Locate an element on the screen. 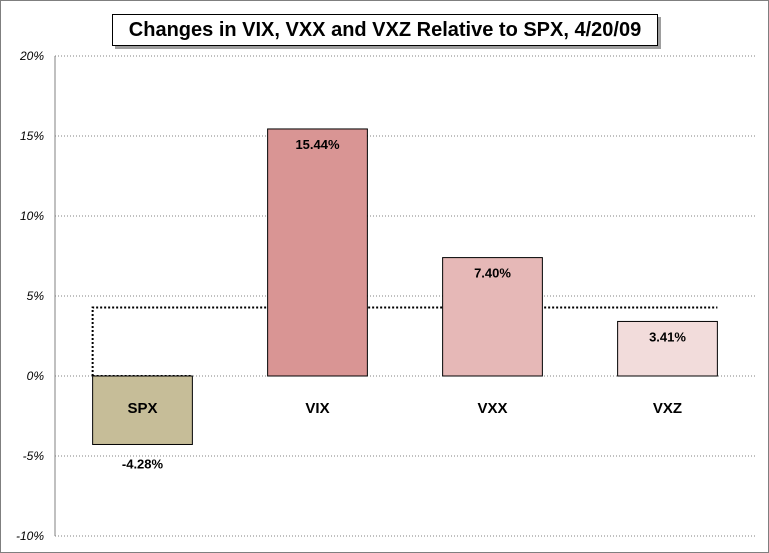 The width and height of the screenshot is (769, 553). data-label: -4.28% is located at coordinates (143, 463).